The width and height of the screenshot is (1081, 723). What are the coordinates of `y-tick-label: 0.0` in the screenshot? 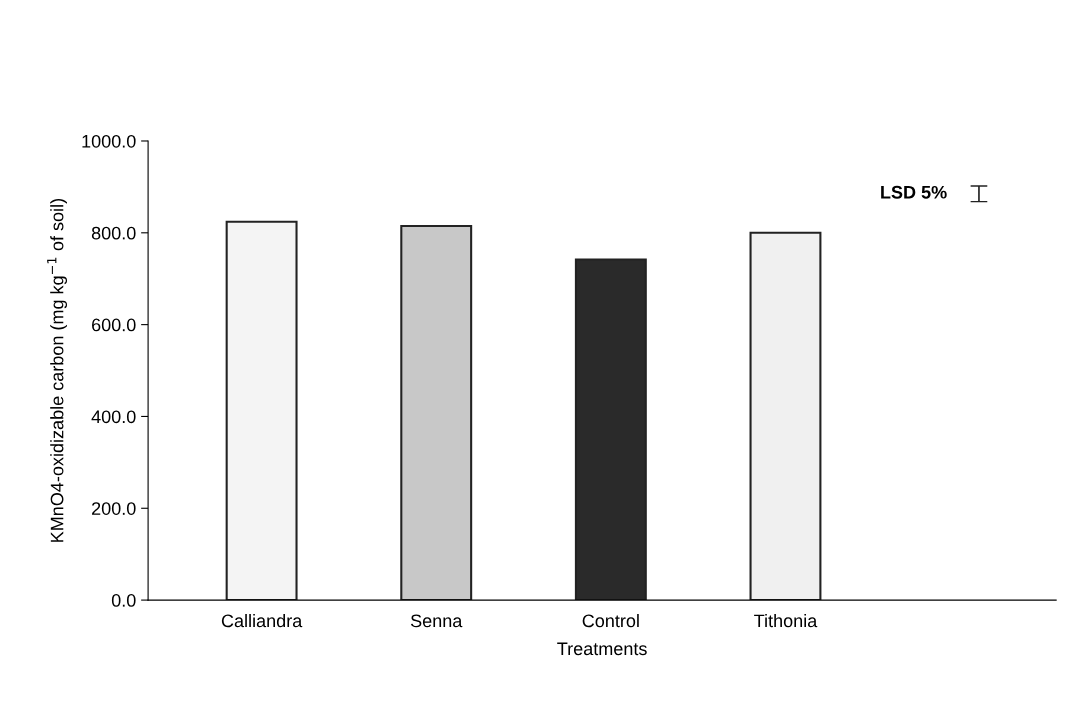 It's located at (123, 600).